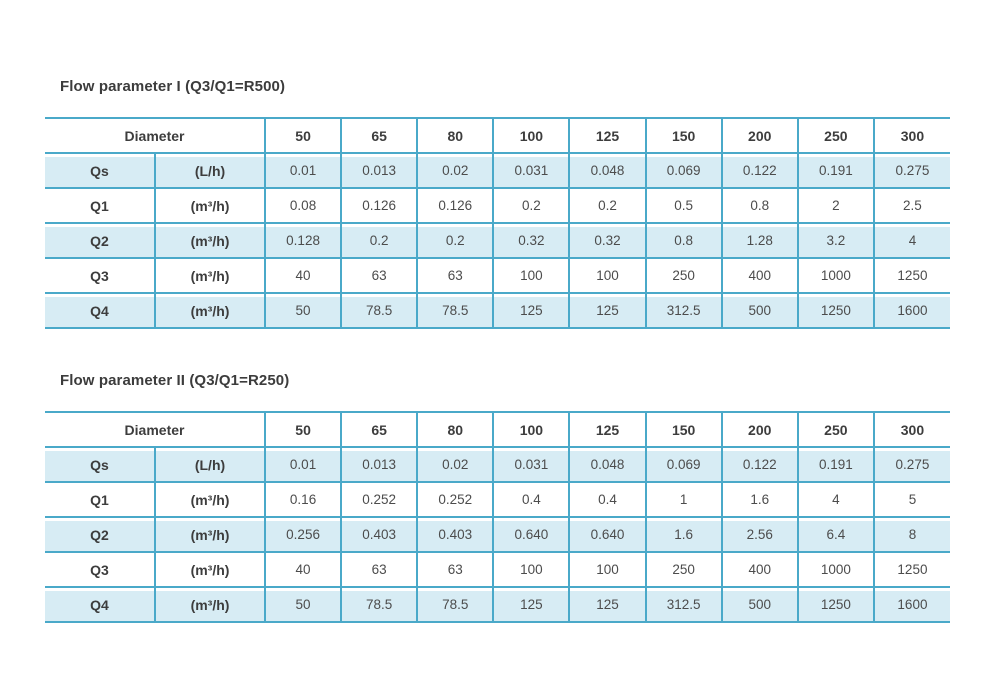  I want to click on value-cell: 8, so click(911, 534).